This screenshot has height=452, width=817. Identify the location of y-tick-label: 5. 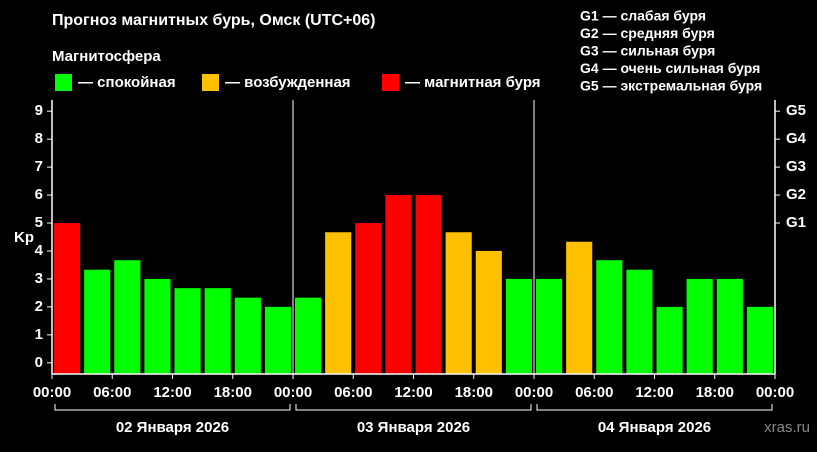
(39, 222).